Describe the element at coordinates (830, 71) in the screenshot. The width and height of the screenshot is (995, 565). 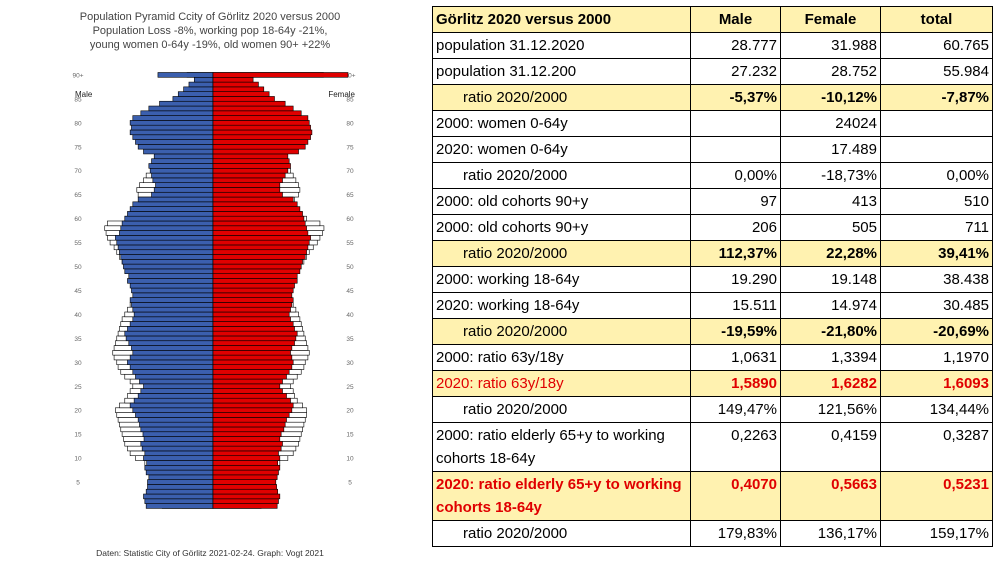
I see `number-cell: 28.752` at that location.